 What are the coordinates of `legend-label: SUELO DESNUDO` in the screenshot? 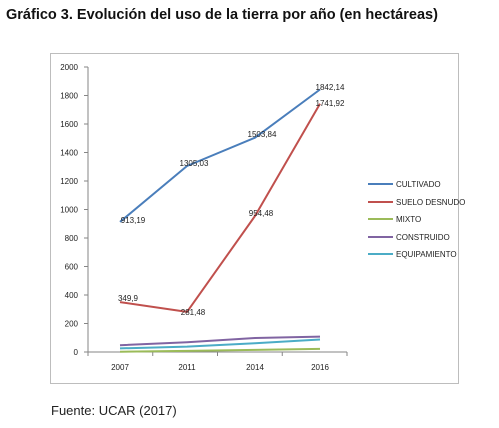 It's located at (430, 202).